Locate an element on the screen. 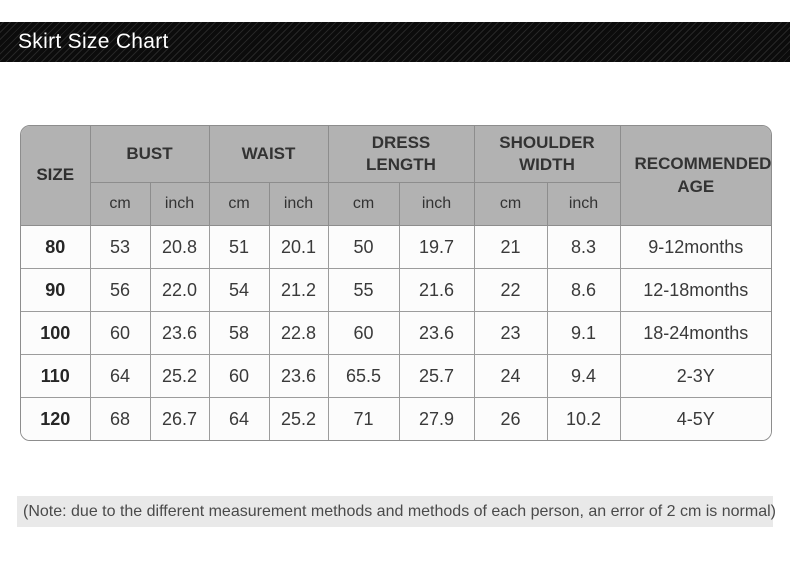 Image resolution: width=790 pixels, height=563 pixels. unit-header-shoulder-inch: inch is located at coordinates (583, 204).